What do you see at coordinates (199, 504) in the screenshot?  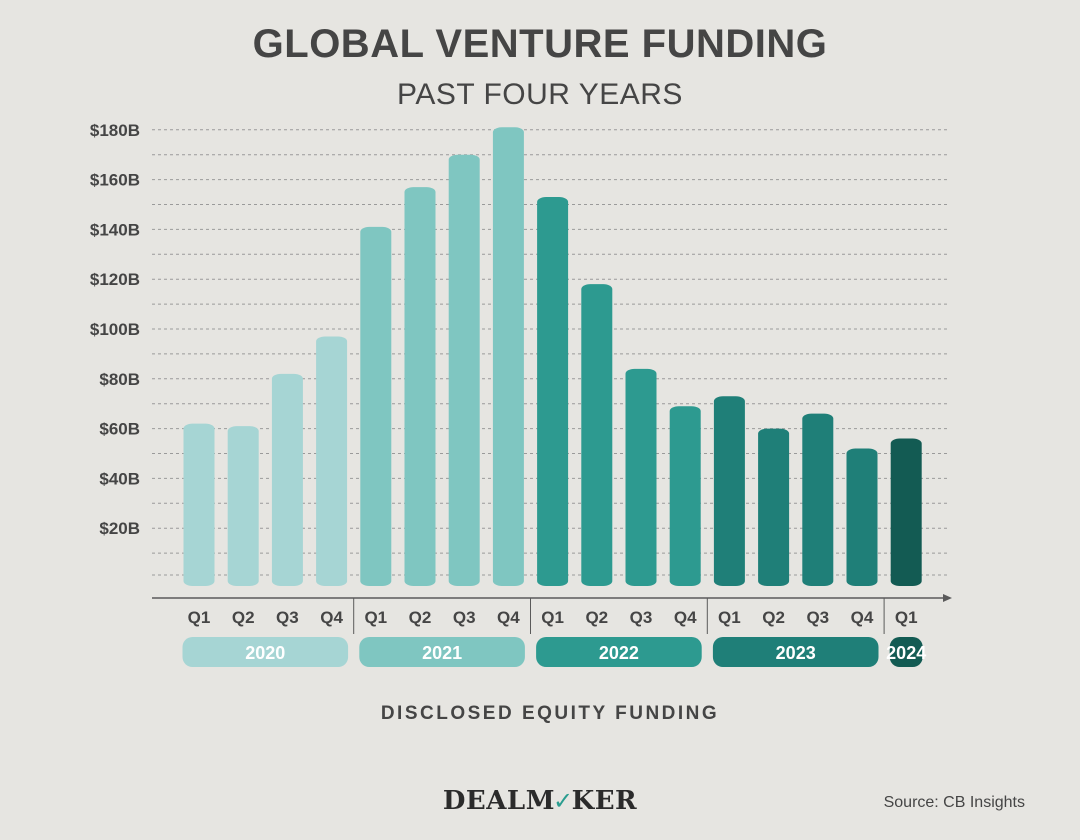 I see `bar-2020-q1` at bounding box center [199, 504].